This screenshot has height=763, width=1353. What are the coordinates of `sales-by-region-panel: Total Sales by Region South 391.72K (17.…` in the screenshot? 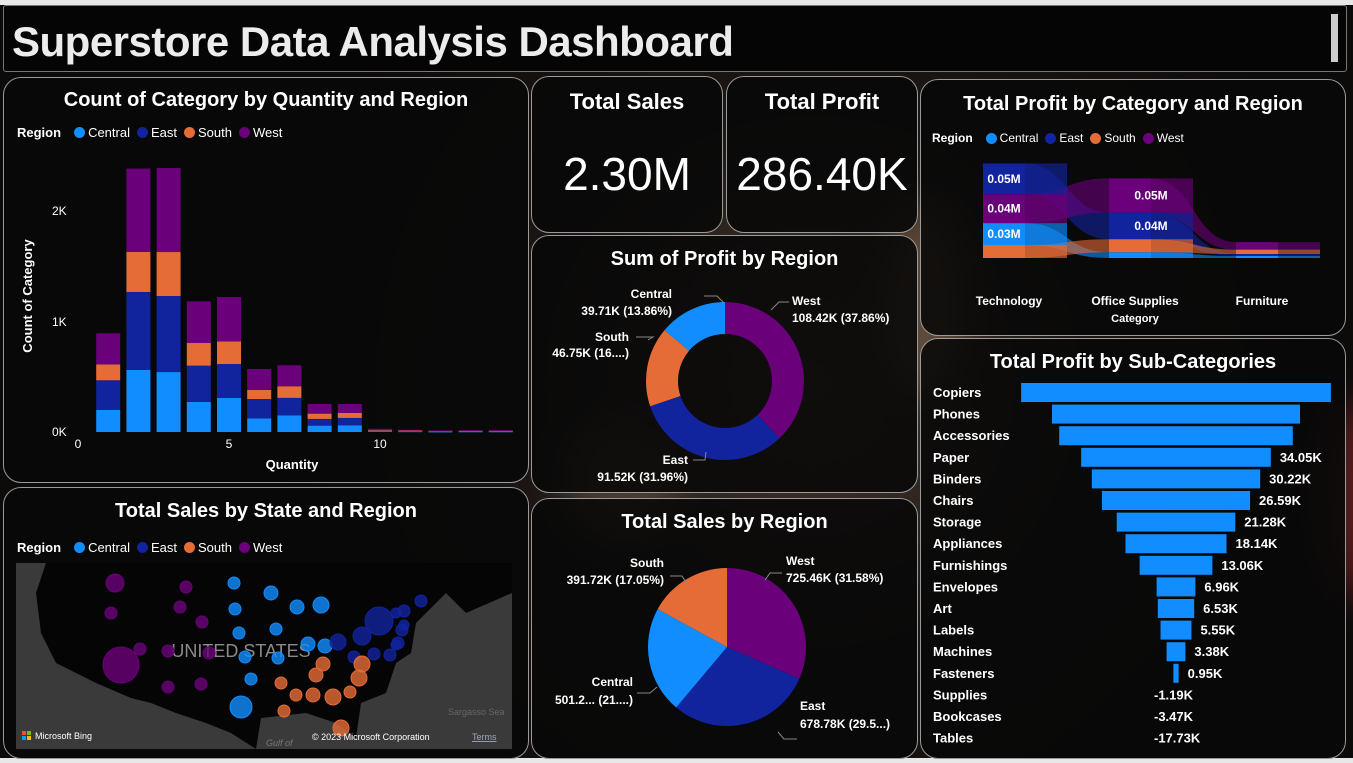 It's located at (724, 628).